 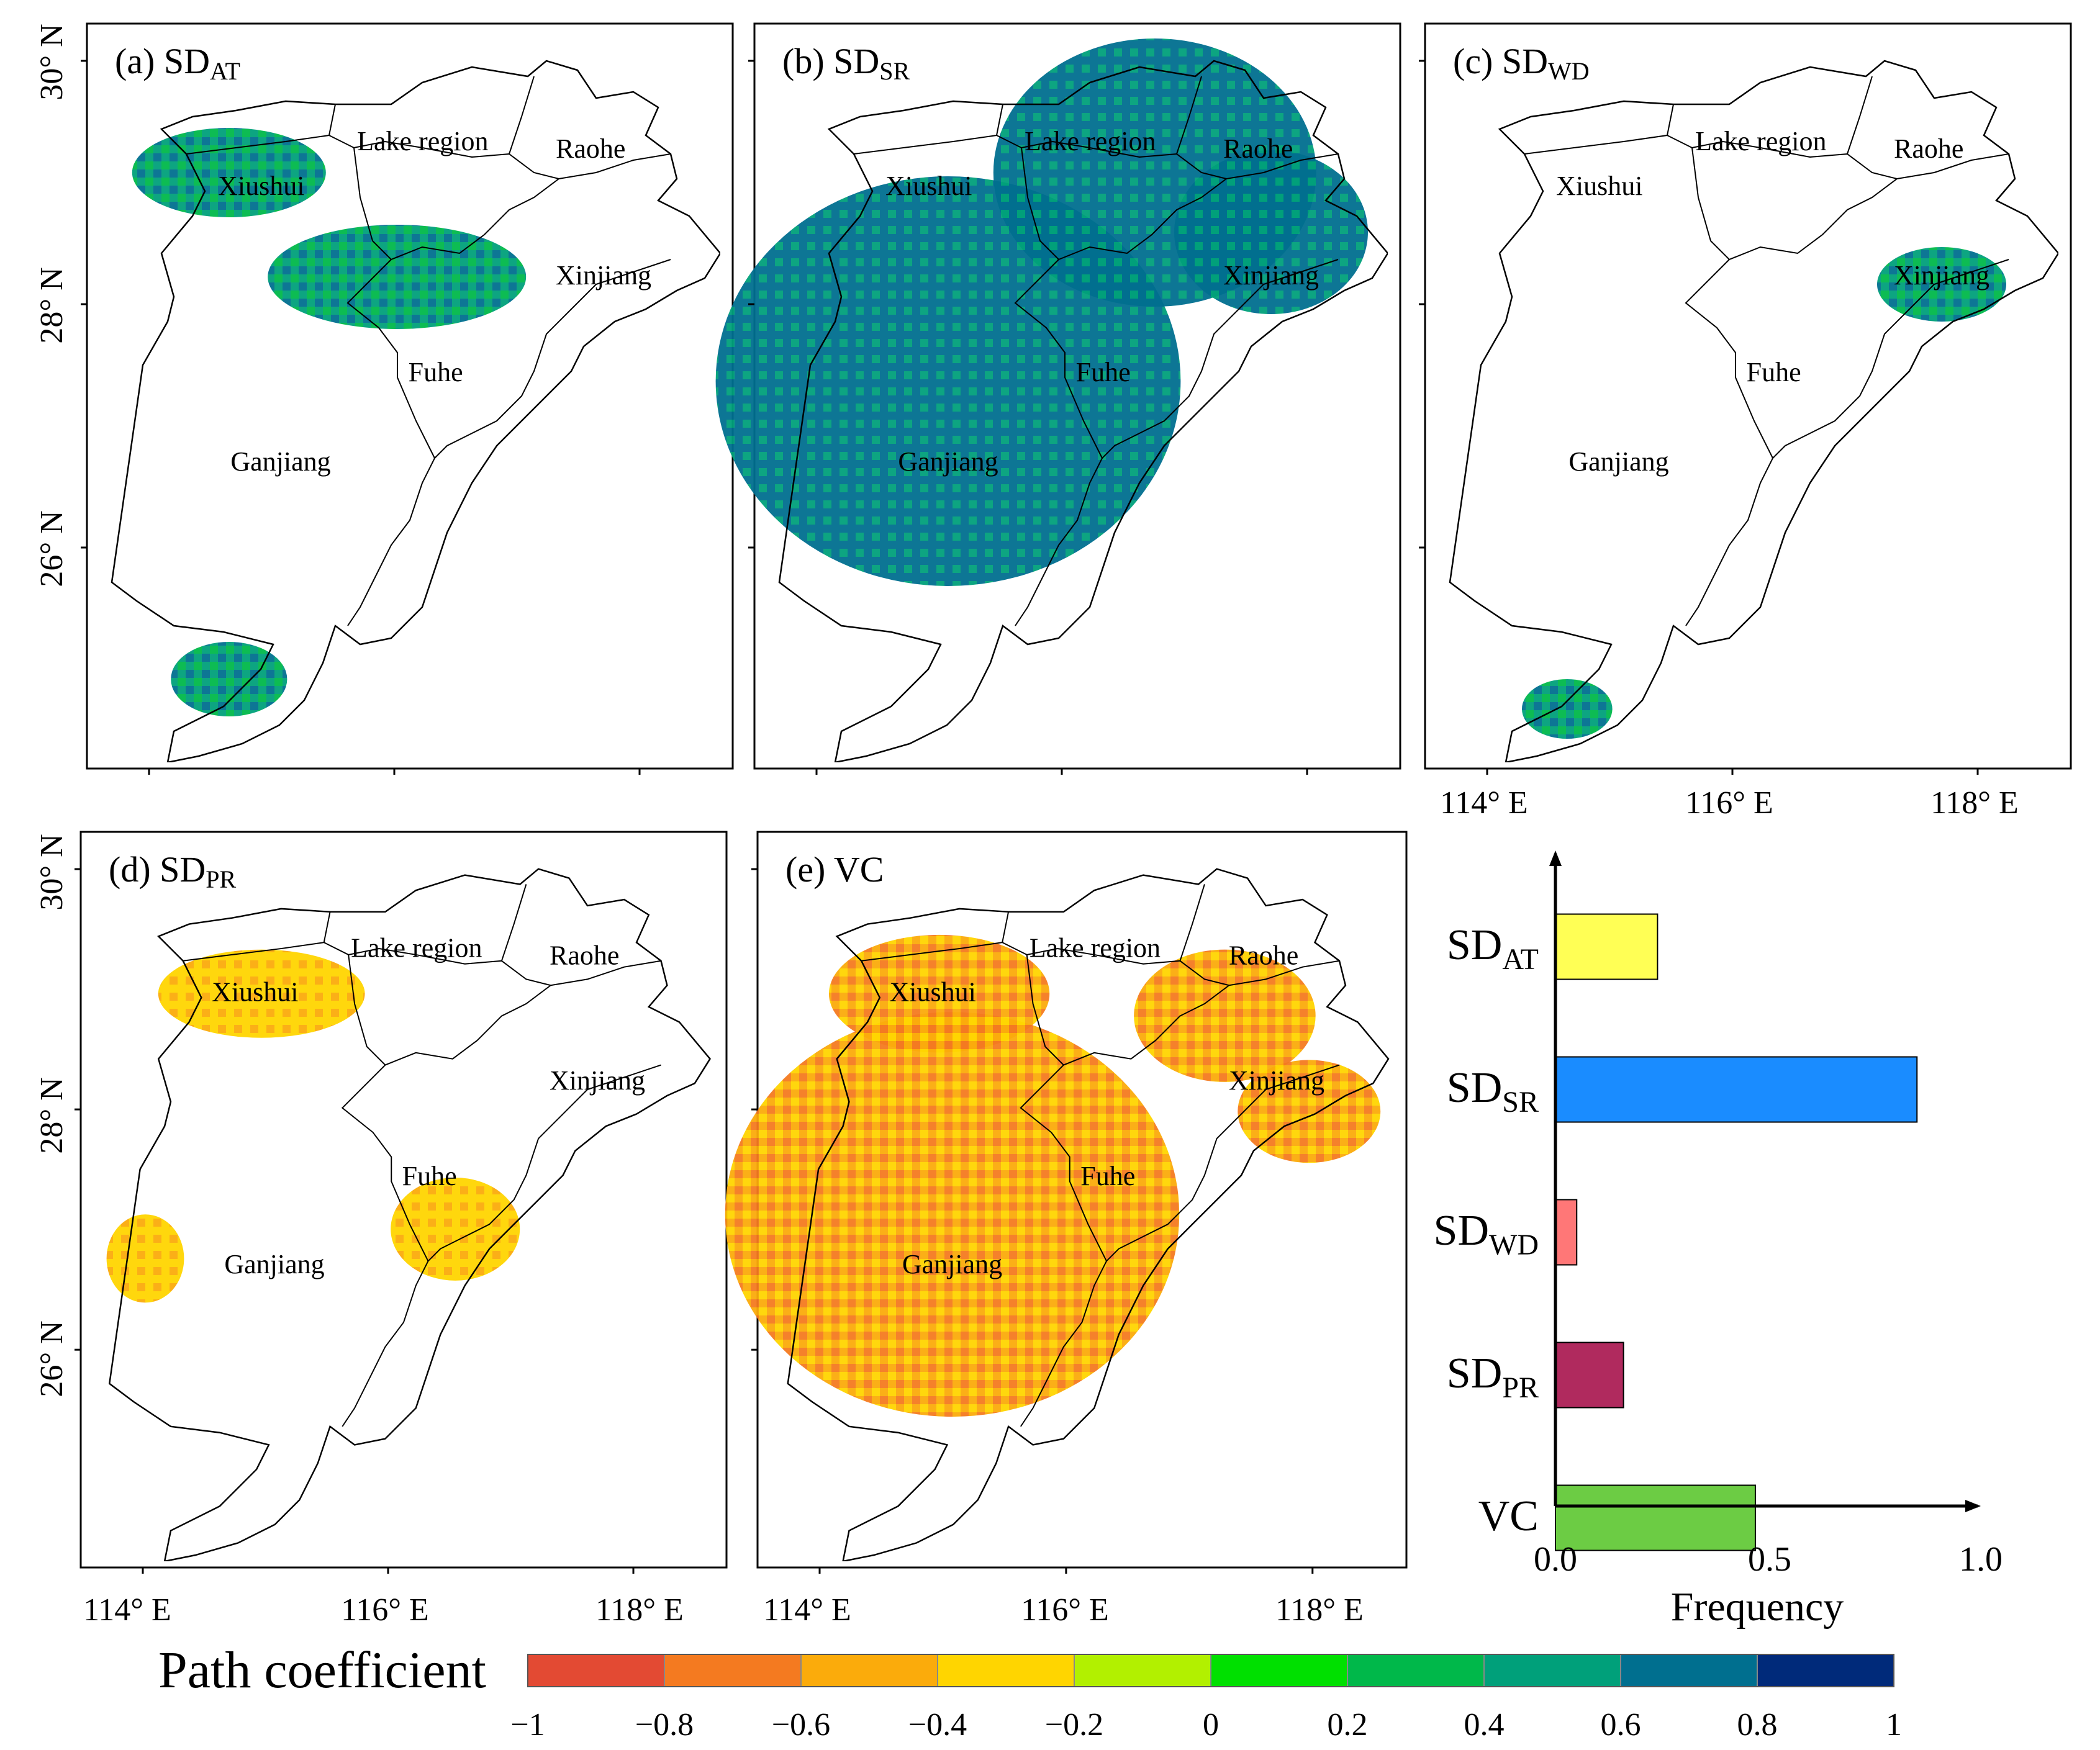 I want to click on colorbar-tick-label: 0.2, so click(x=1348, y=1725).